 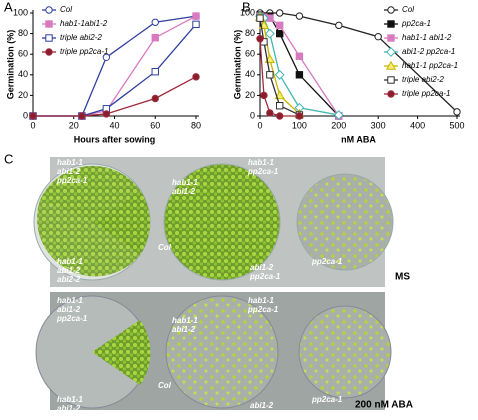 I want to click on x-tick-label: 400, so click(x=417, y=125).